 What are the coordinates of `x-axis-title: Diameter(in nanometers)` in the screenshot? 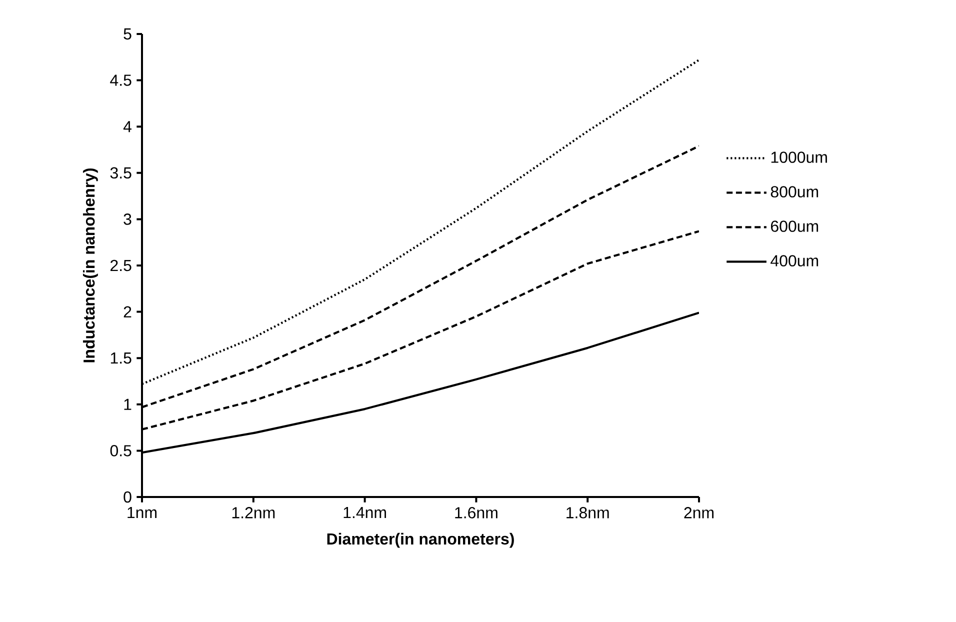 It's located at (420, 540).